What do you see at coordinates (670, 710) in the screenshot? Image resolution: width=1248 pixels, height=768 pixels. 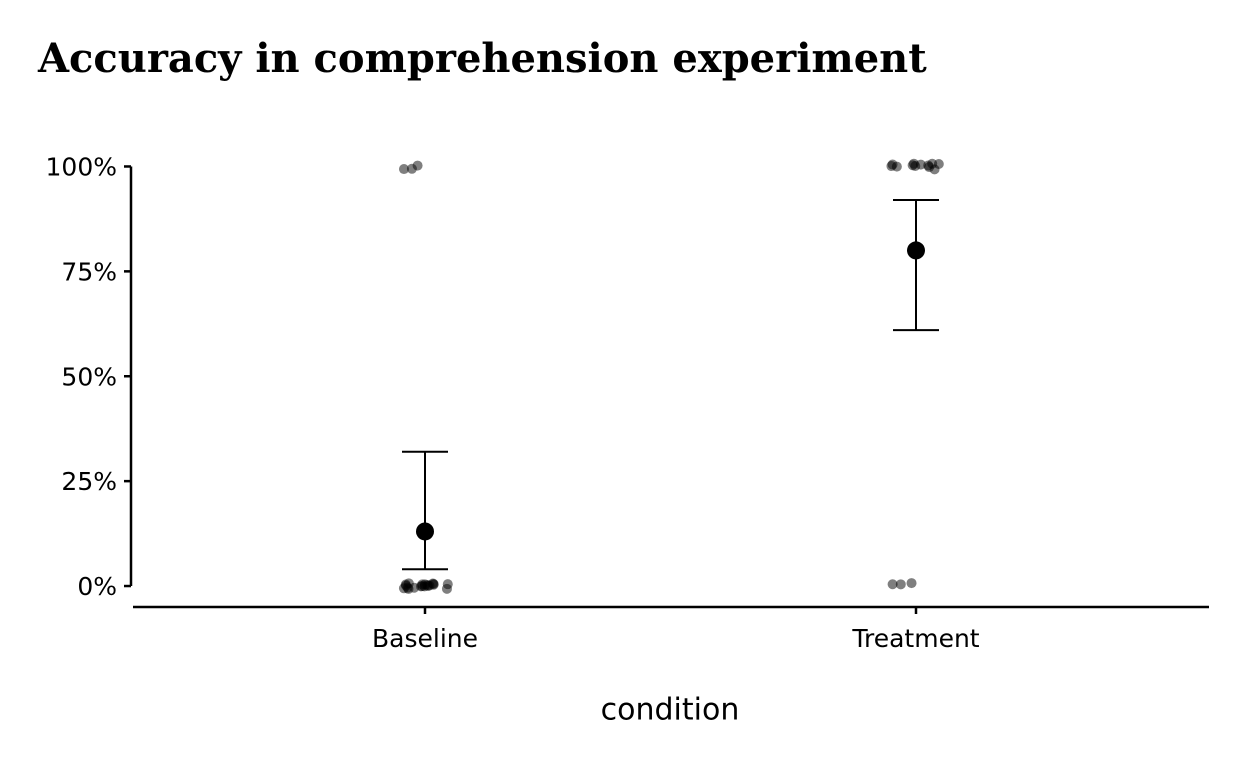 I see `x-axis-label: condition` at bounding box center [670, 710].